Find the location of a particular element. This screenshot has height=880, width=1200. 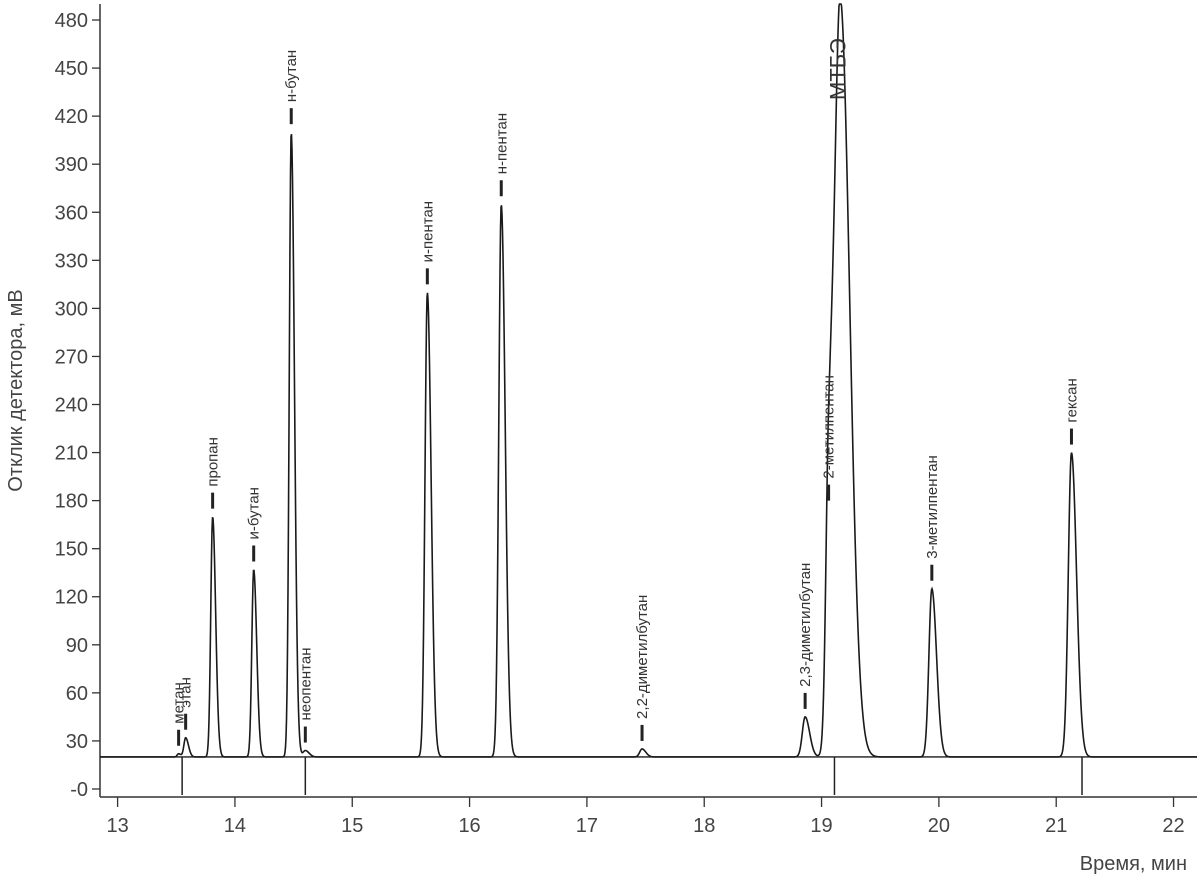

y-tick-label: 420 is located at coordinates (71, 117).